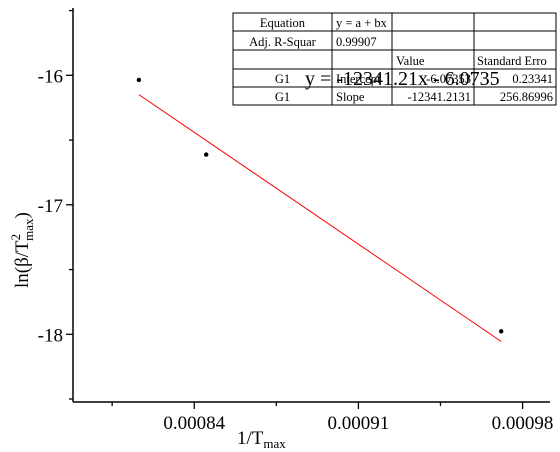  I want to click on y-axis-title-text: ln(β/T2max), so click(22, 250).